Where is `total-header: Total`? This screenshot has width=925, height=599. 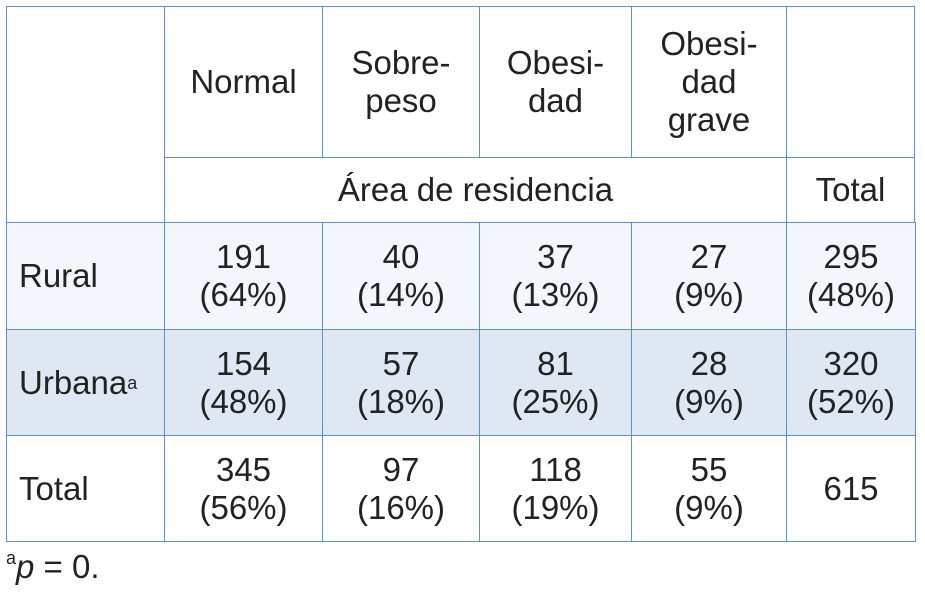
total-header: Total is located at coordinates (850, 190).